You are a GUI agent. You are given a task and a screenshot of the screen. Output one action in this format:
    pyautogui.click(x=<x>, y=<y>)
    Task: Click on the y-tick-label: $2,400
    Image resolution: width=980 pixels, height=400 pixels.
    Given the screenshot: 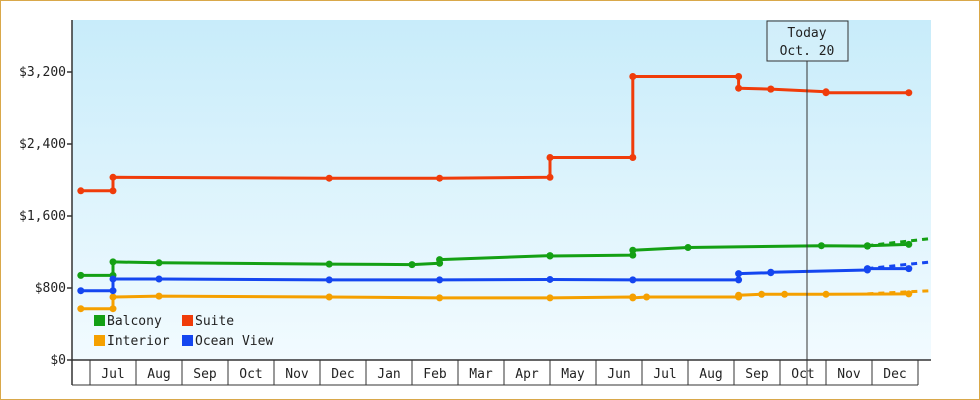 What is the action you would take?
    pyautogui.click(x=42, y=144)
    